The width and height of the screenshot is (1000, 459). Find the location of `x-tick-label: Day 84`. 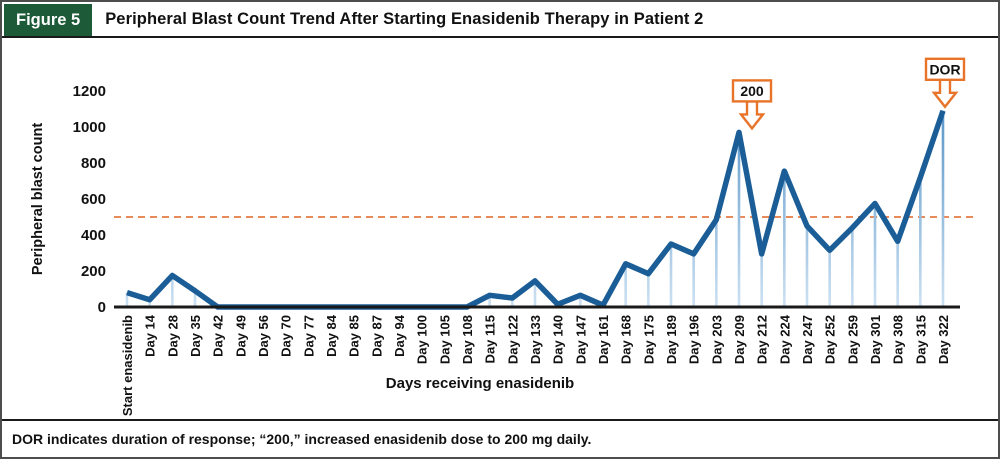

x-tick-label: Day 84 is located at coordinates (331, 335).